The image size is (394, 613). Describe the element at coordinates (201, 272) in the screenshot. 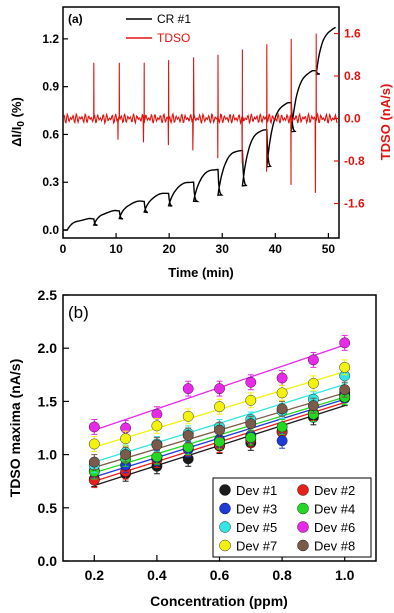

I see `x-axis-title-a: Time (min)` at that location.